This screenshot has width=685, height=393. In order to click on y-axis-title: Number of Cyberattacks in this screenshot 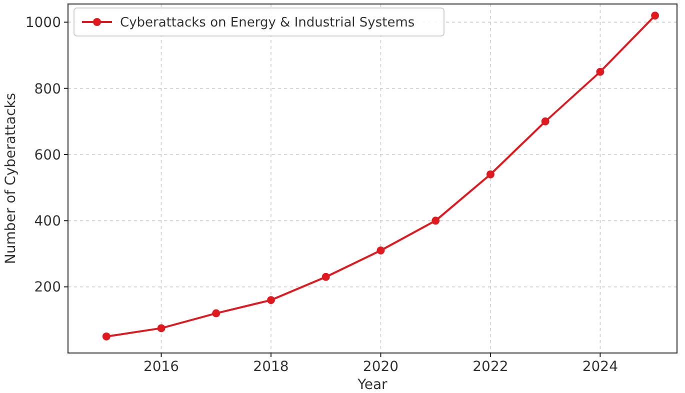, I will do `click(11, 178)`.